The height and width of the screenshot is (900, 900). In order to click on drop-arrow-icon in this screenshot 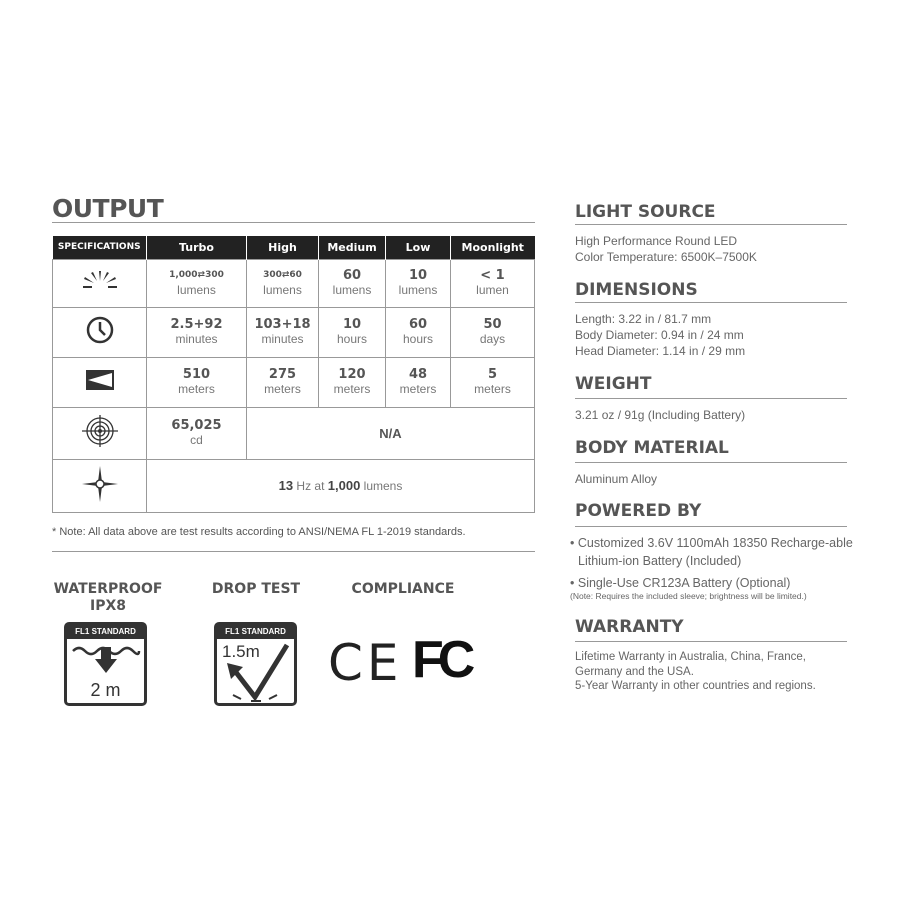, I will do `click(258, 672)`.